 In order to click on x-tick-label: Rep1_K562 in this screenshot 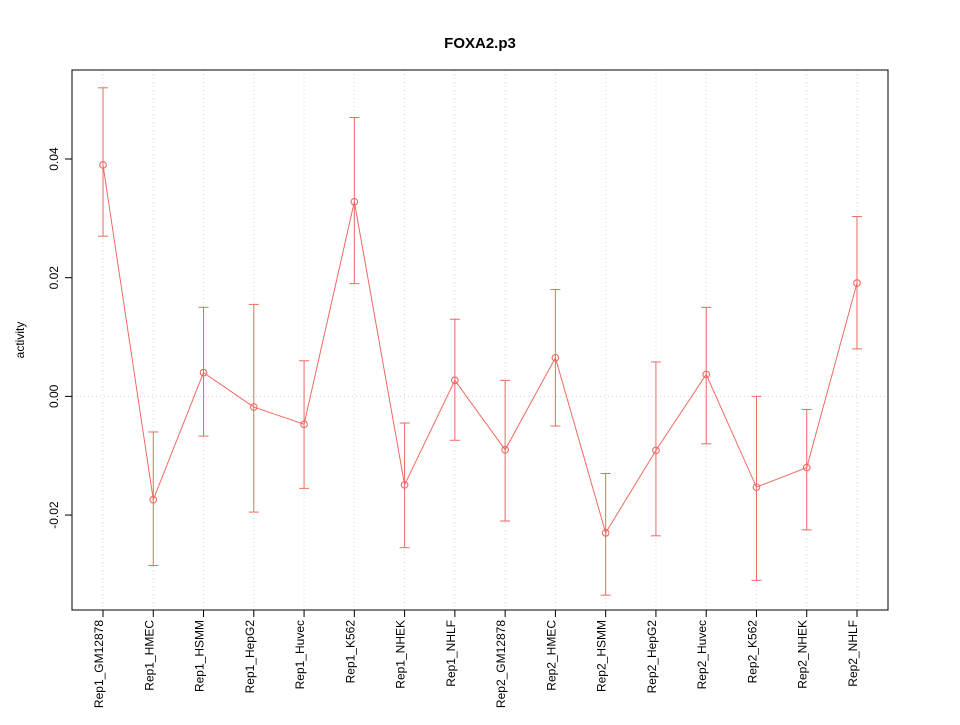, I will do `click(350, 652)`.